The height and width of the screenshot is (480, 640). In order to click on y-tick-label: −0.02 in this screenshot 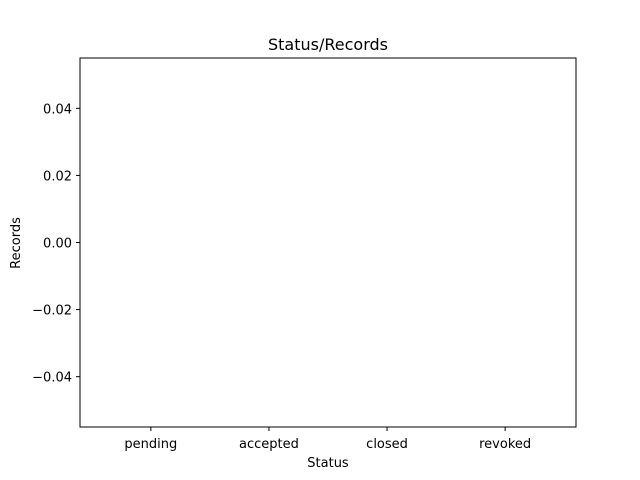, I will do `click(52, 311)`.